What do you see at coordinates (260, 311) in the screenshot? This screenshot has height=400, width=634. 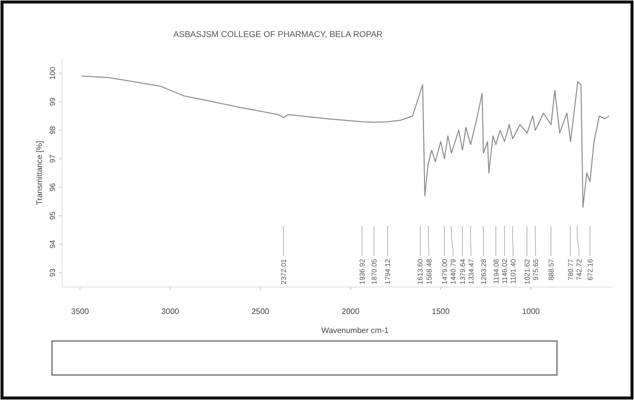 I see `x-tick-label: 2500` at bounding box center [260, 311].